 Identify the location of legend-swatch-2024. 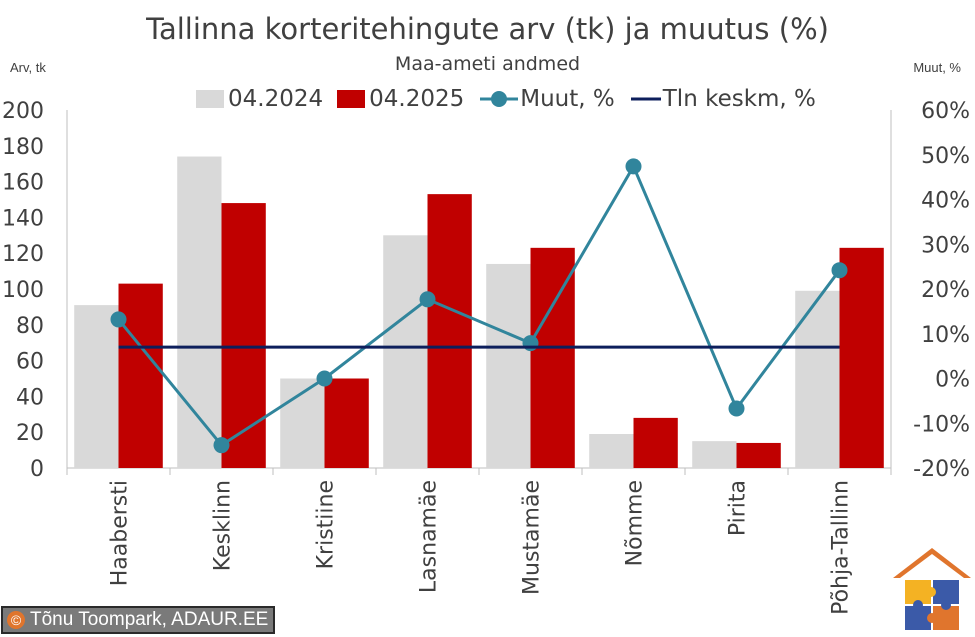
(210, 99).